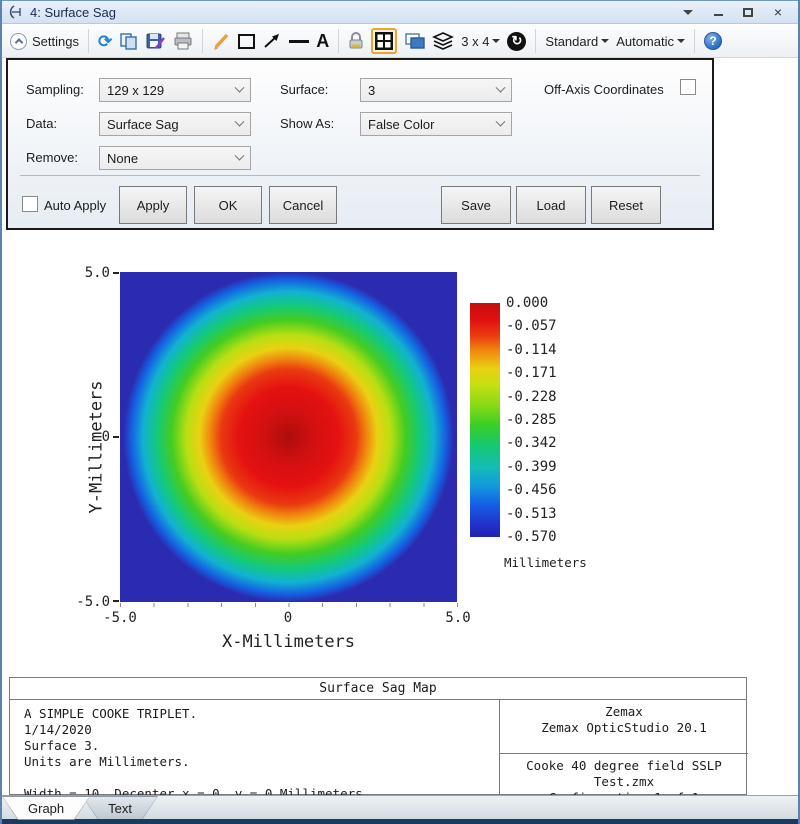 This screenshot has width=800, height=824. Describe the element at coordinates (401, 124) in the screenshot. I see `showas-value: False Color` at that location.